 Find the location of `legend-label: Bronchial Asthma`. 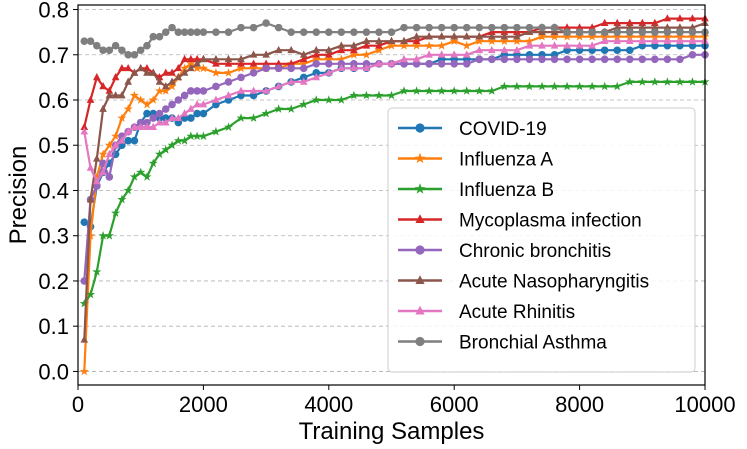

legend-label: Bronchial Asthma is located at coordinates (533, 343).